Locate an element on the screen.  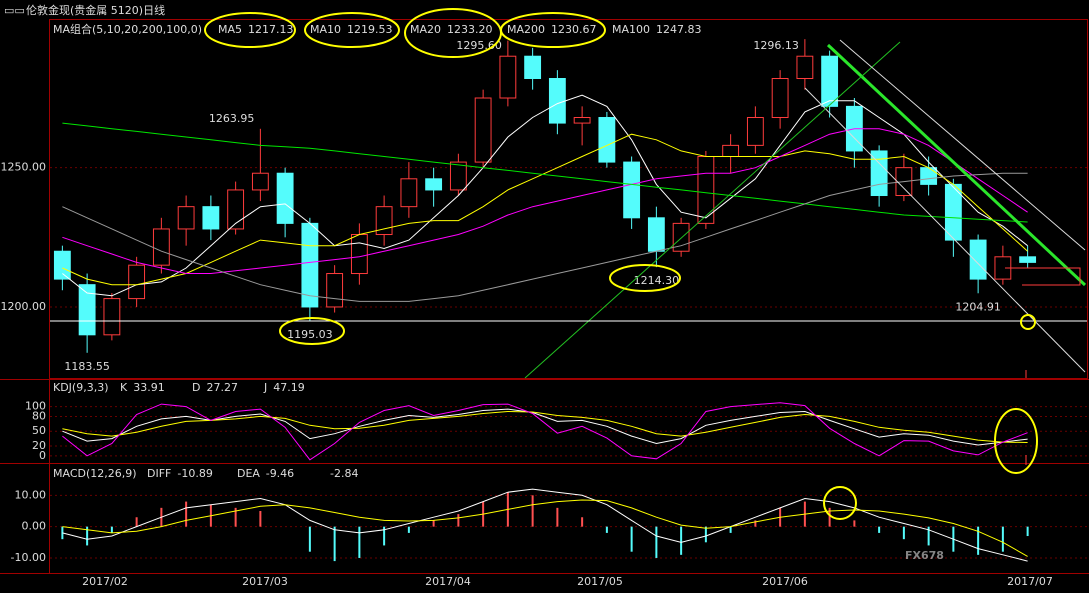
price-annotation: 1183.55 is located at coordinates (87, 366).